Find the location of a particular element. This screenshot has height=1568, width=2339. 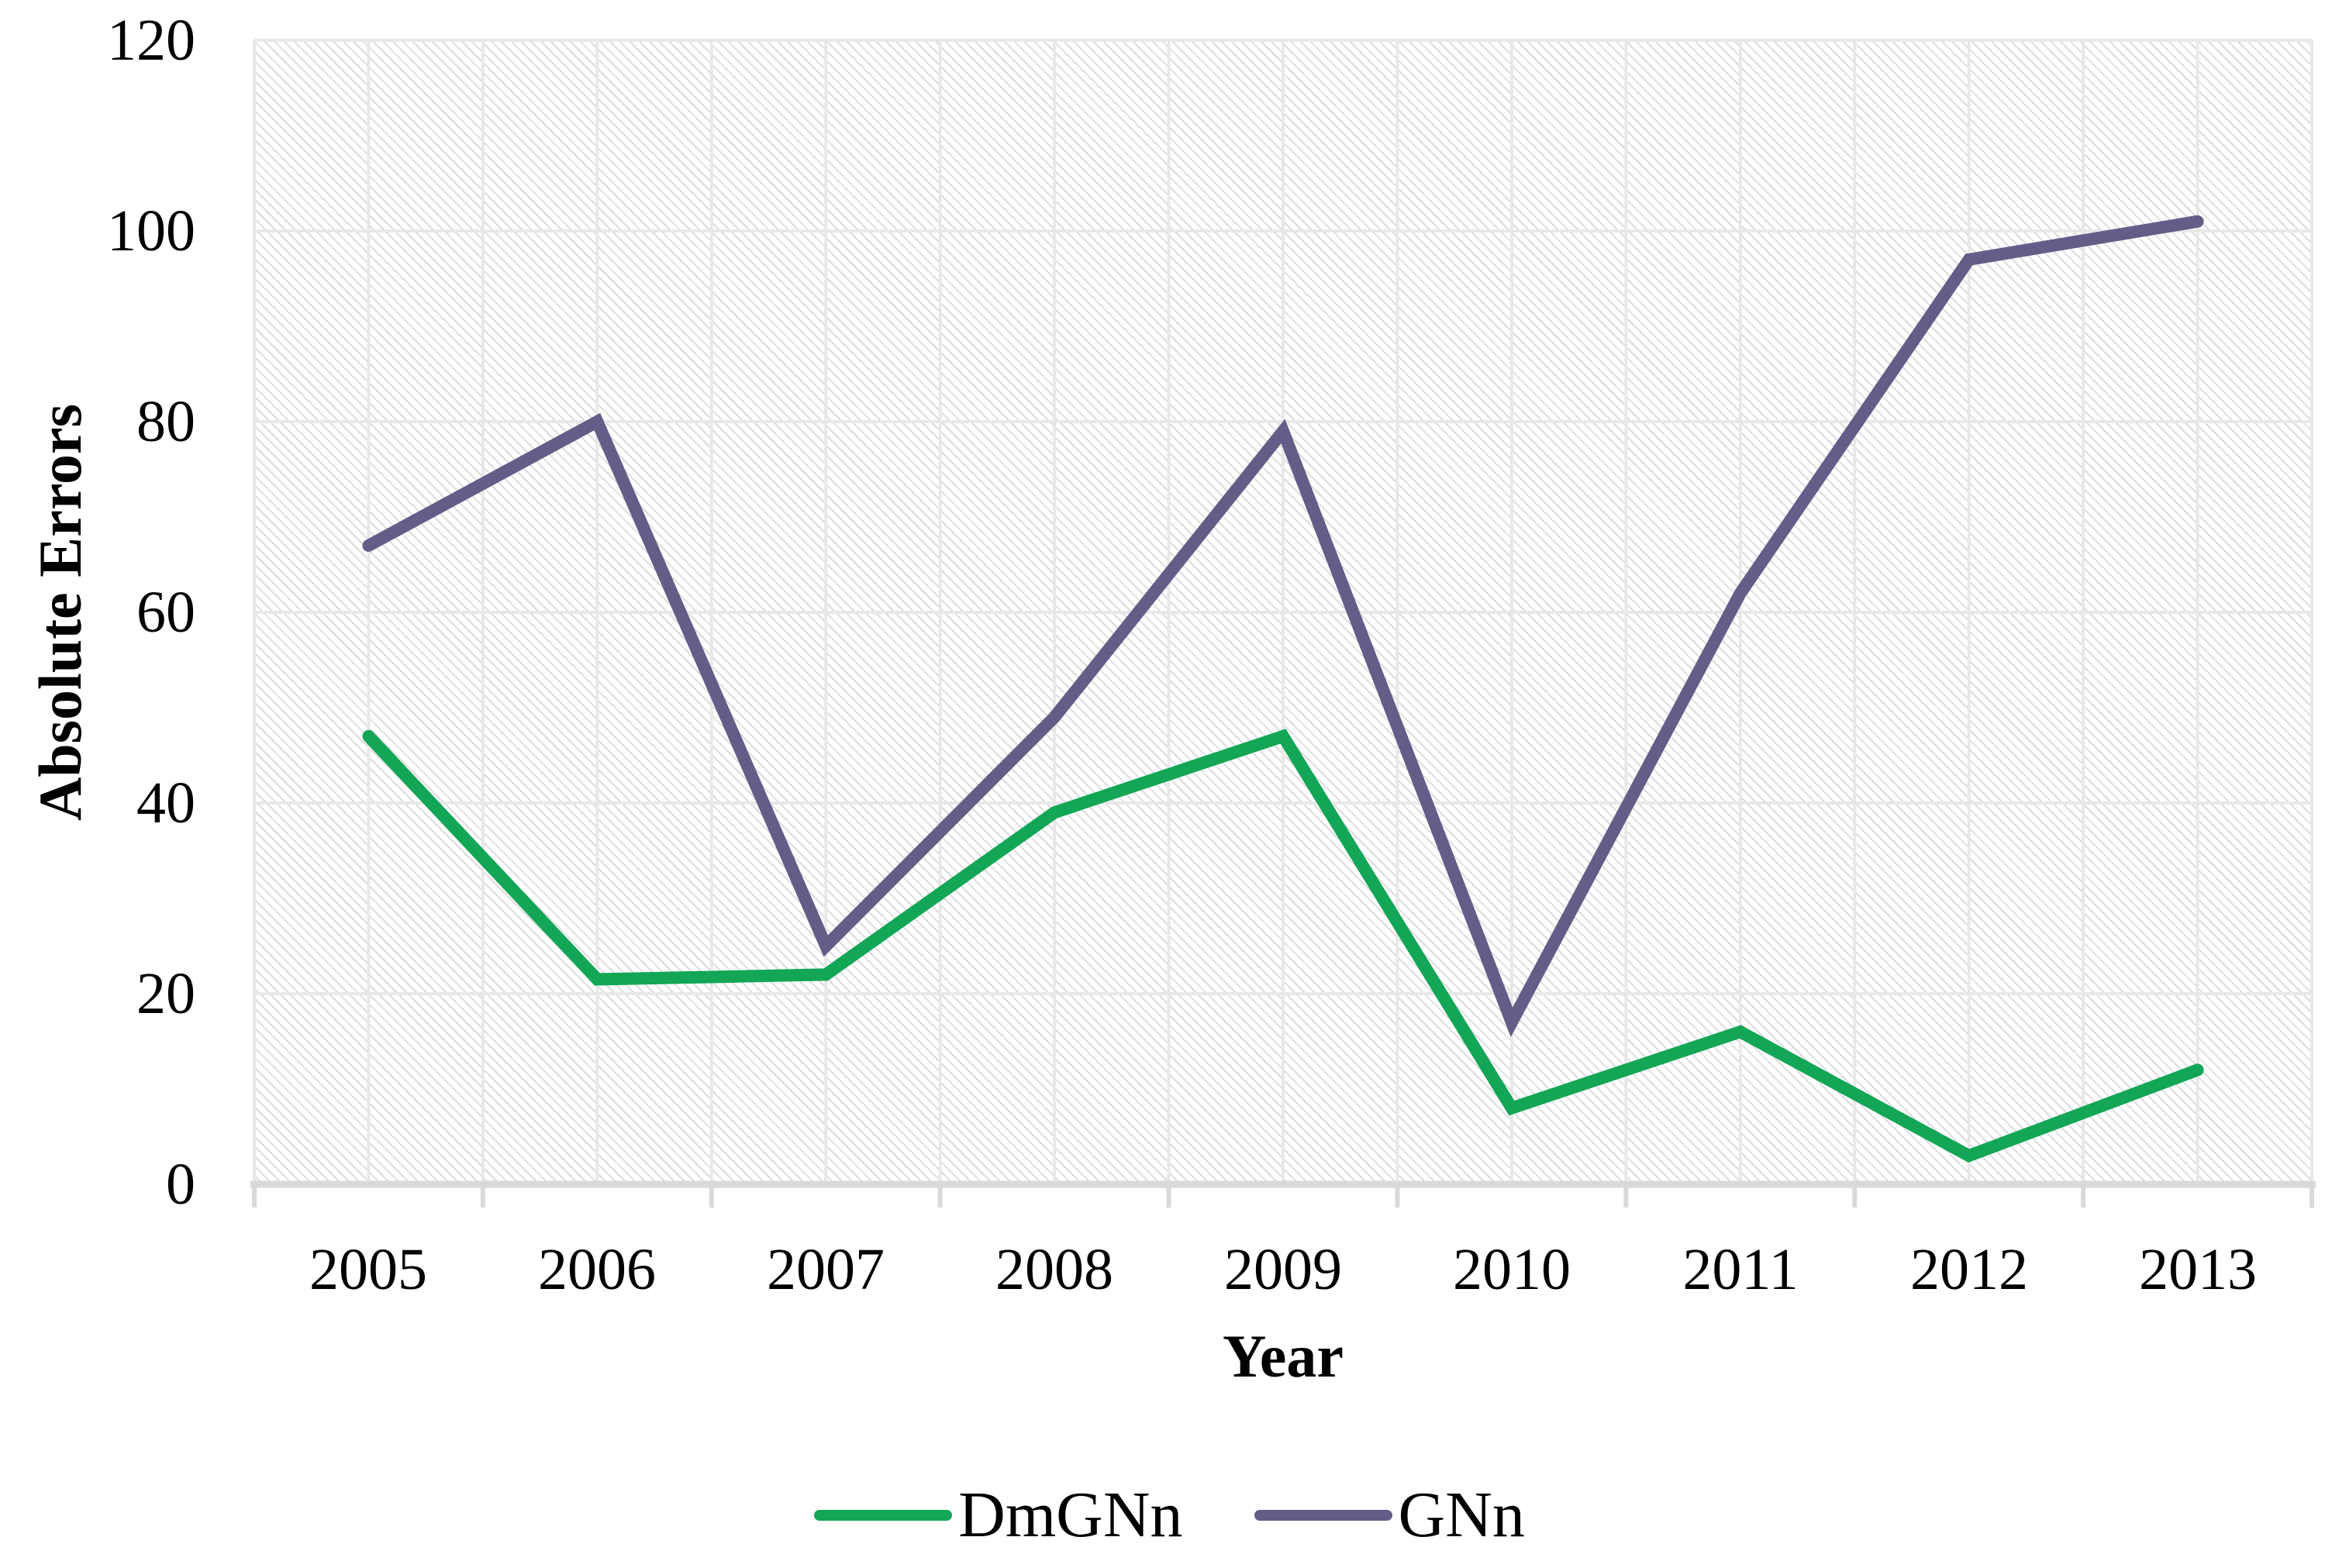

legend-item-dmgnn: DmGNn is located at coordinates (998, 1515).